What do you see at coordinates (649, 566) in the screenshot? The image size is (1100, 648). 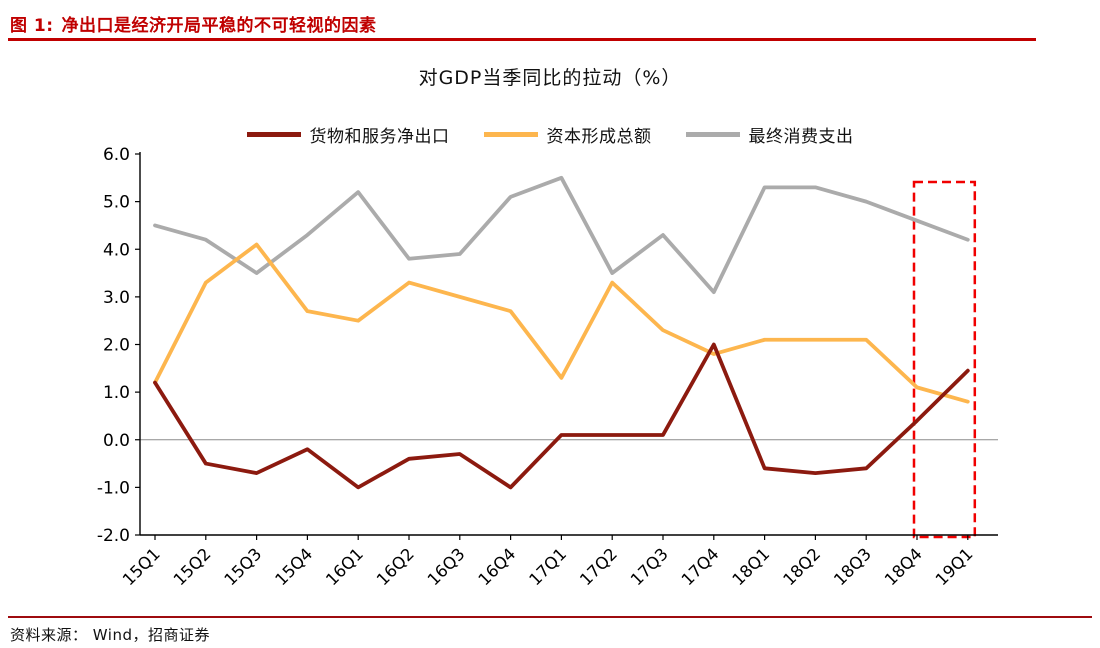 I see `x-tick-label: 17Q3` at bounding box center [649, 566].